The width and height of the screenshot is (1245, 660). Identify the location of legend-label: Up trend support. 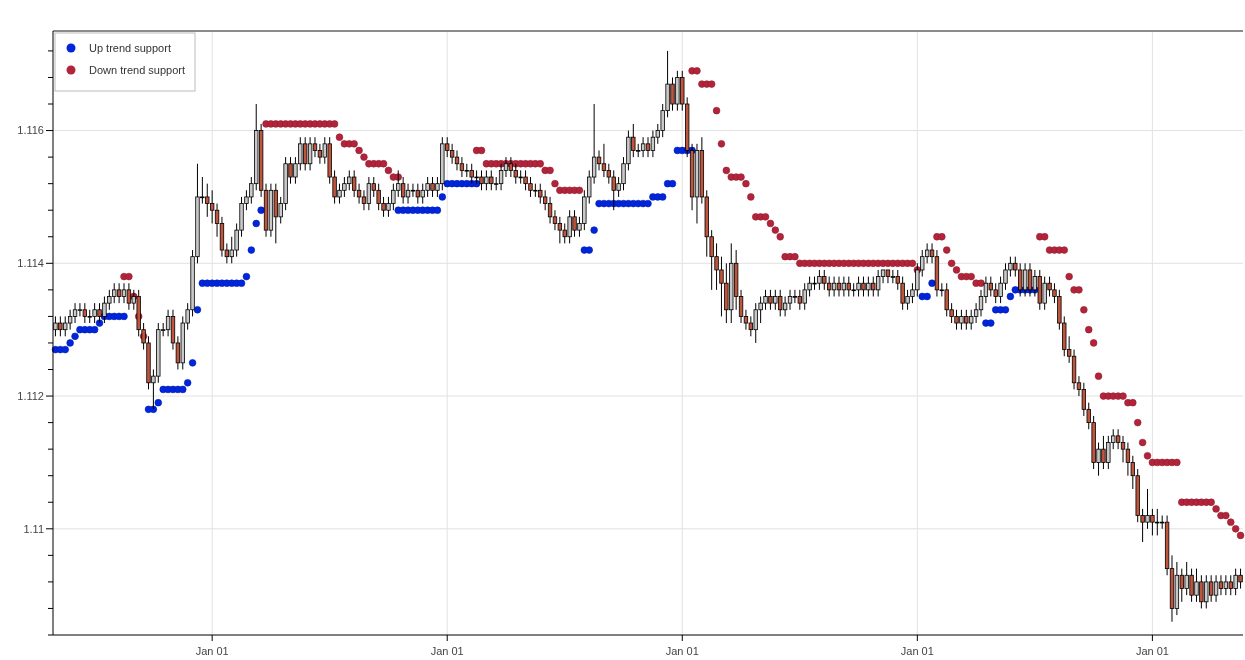
(130, 47).